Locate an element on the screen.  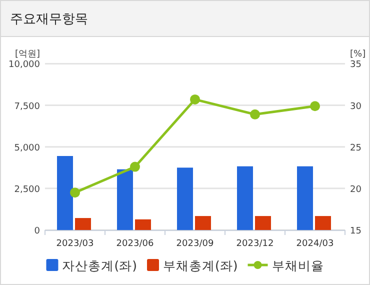
legend-label: 자산총계(좌) is located at coordinates (99, 265).